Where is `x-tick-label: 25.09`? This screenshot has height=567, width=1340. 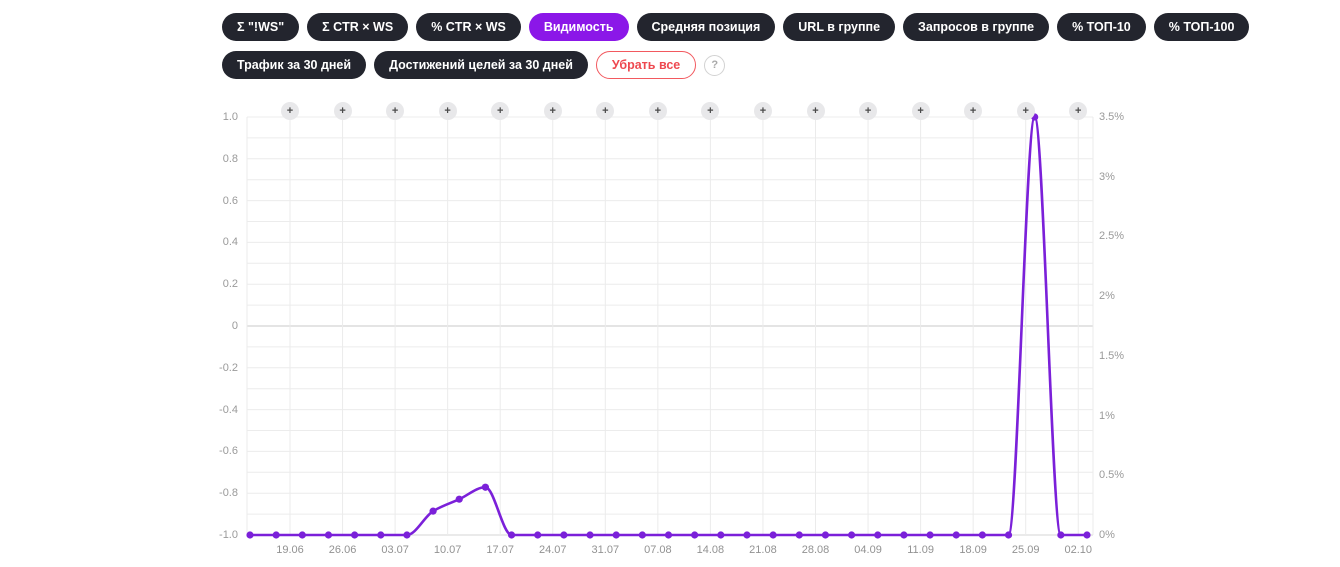 x-tick-label: 25.09 is located at coordinates (1025, 550).